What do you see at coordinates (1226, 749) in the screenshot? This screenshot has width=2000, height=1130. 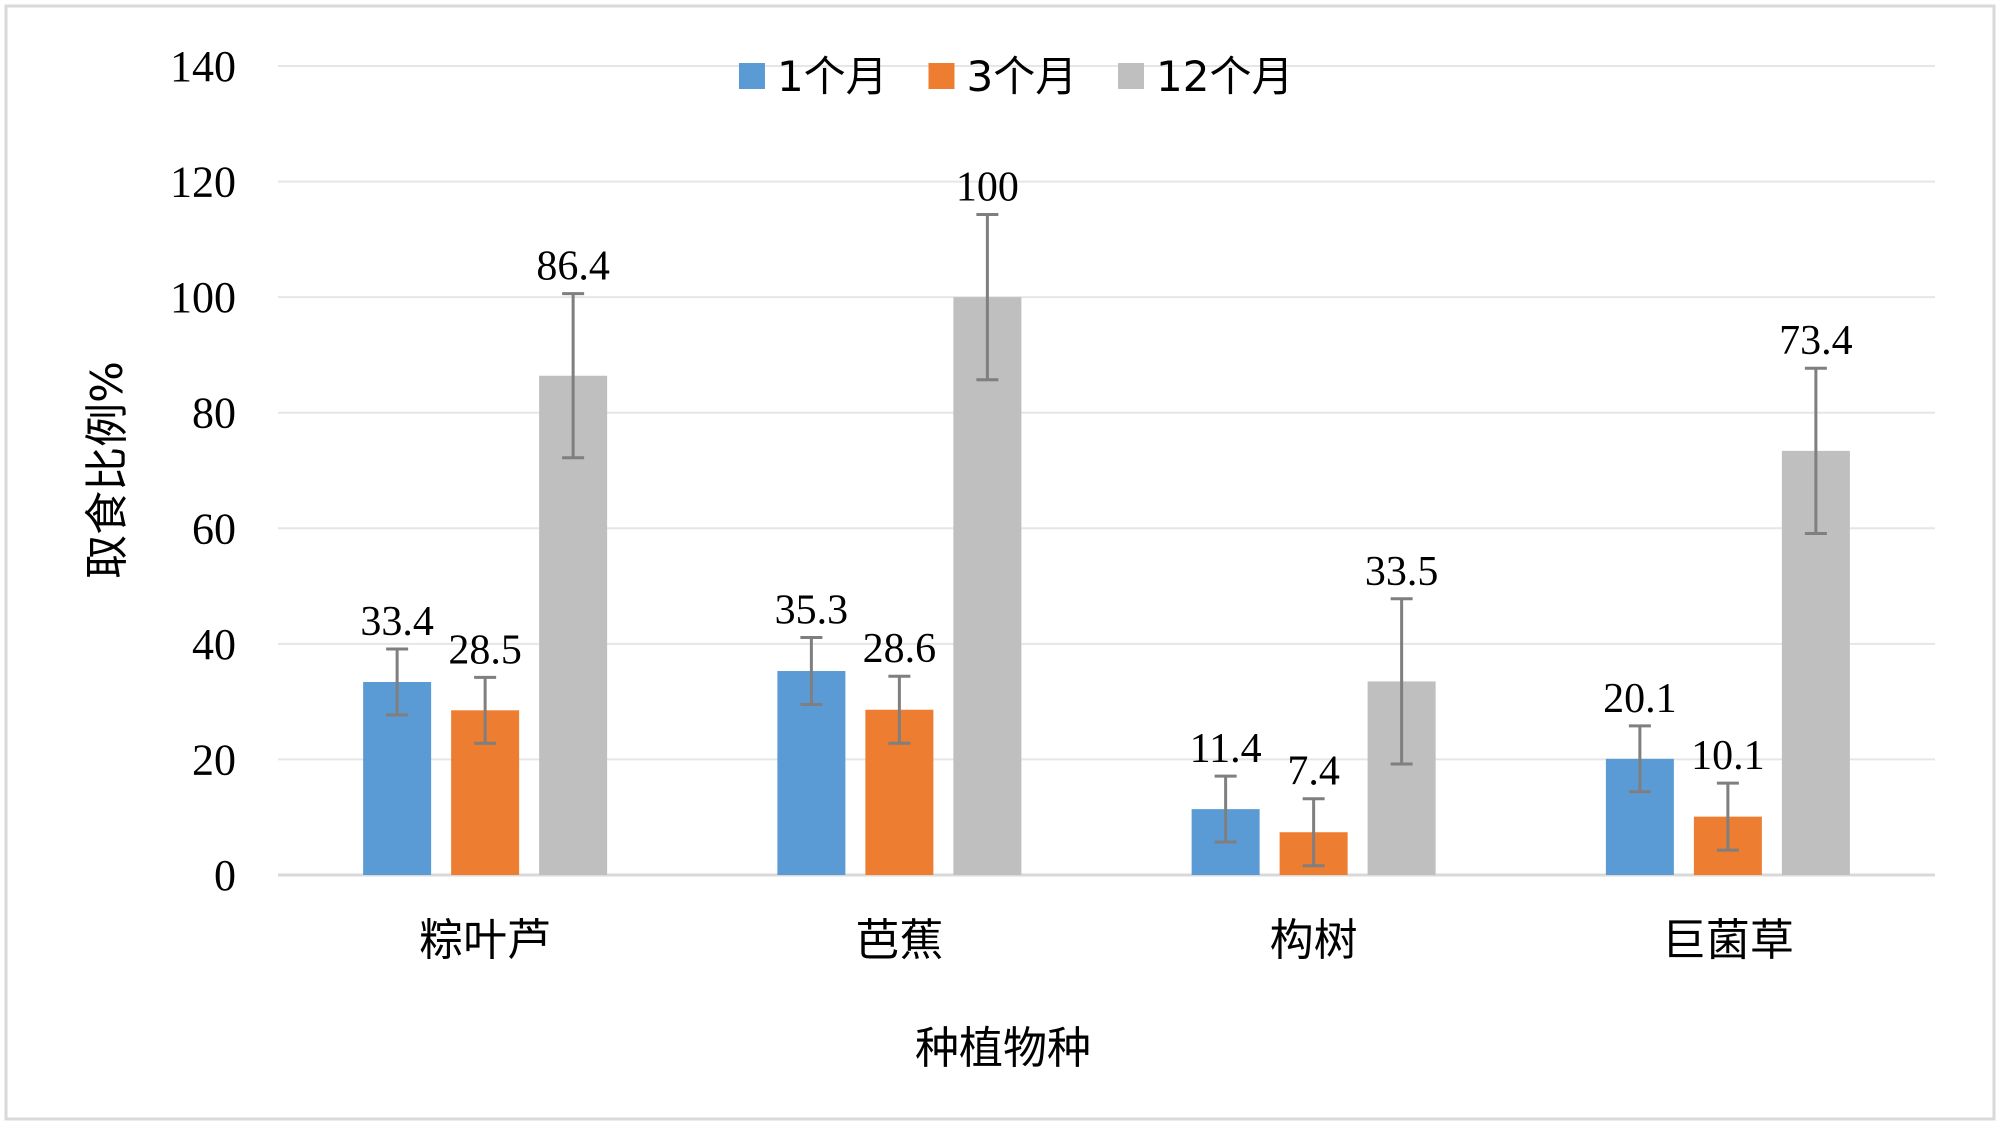 I see `data-label: 11.4` at bounding box center [1226, 749].